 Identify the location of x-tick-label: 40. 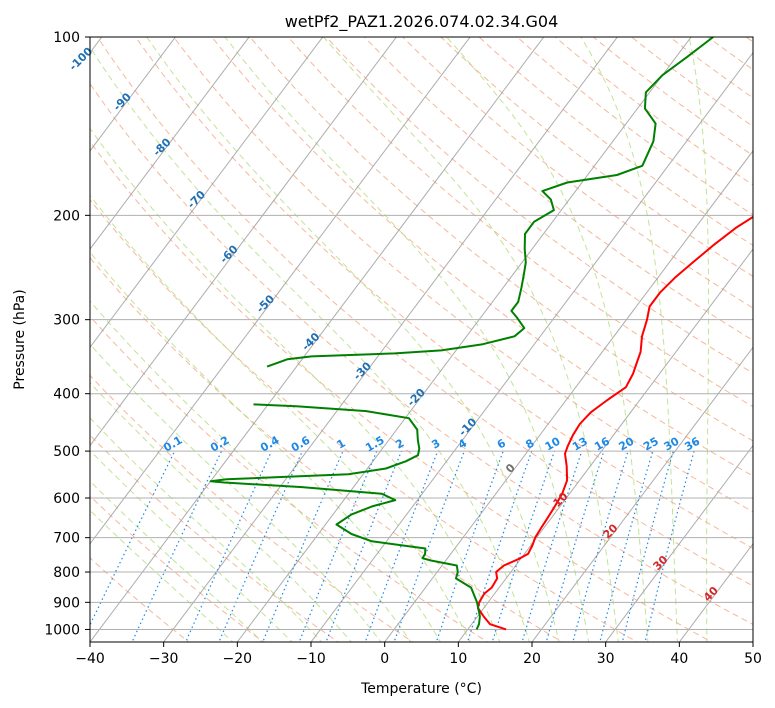
(679, 659).